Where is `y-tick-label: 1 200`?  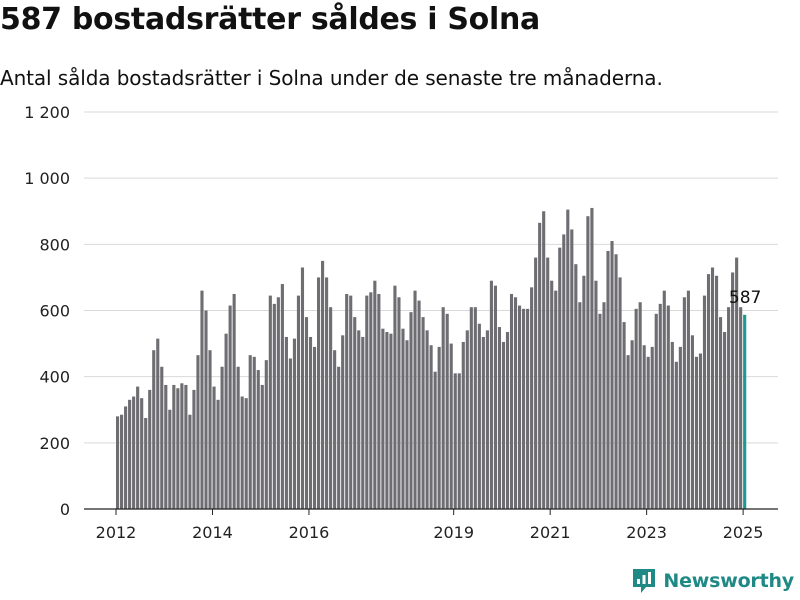 y-tick-label: 1 200 is located at coordinates (47, 112).